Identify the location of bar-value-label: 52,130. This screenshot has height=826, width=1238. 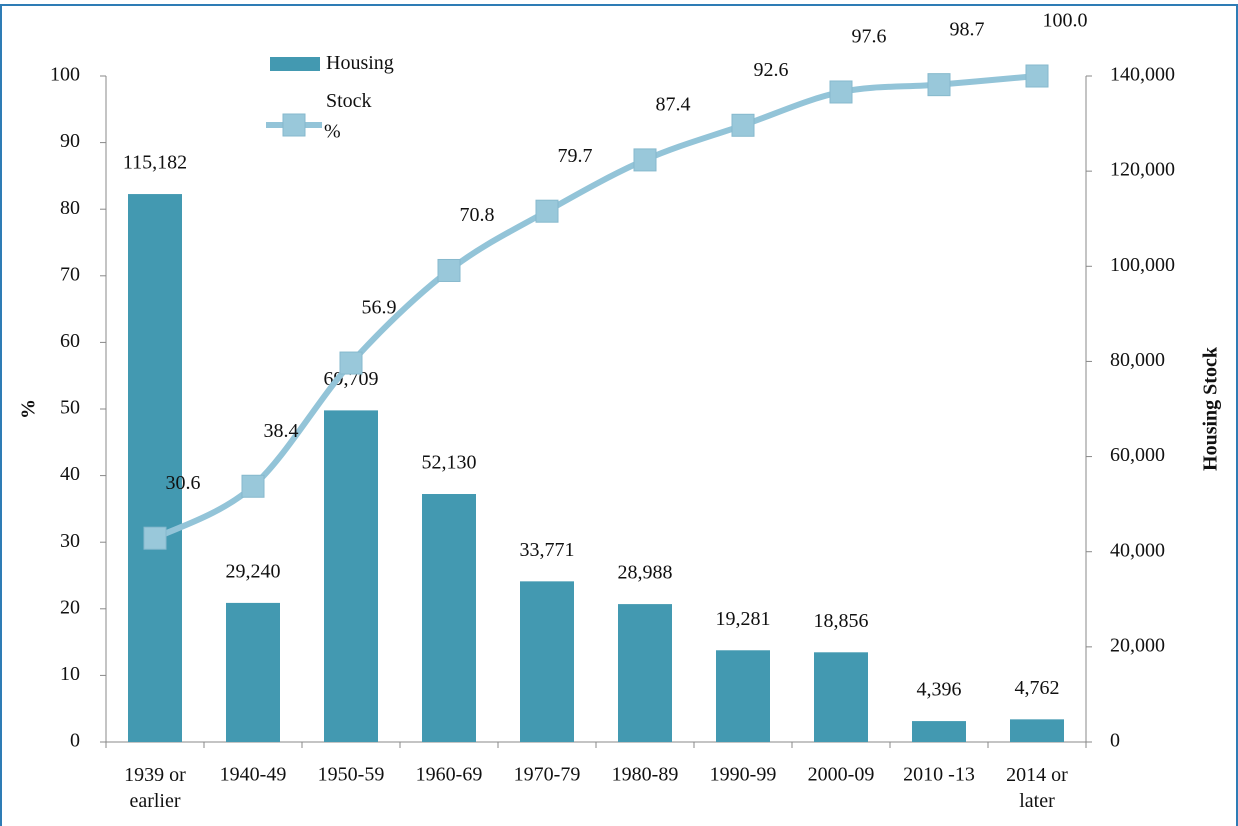
(449, 463).